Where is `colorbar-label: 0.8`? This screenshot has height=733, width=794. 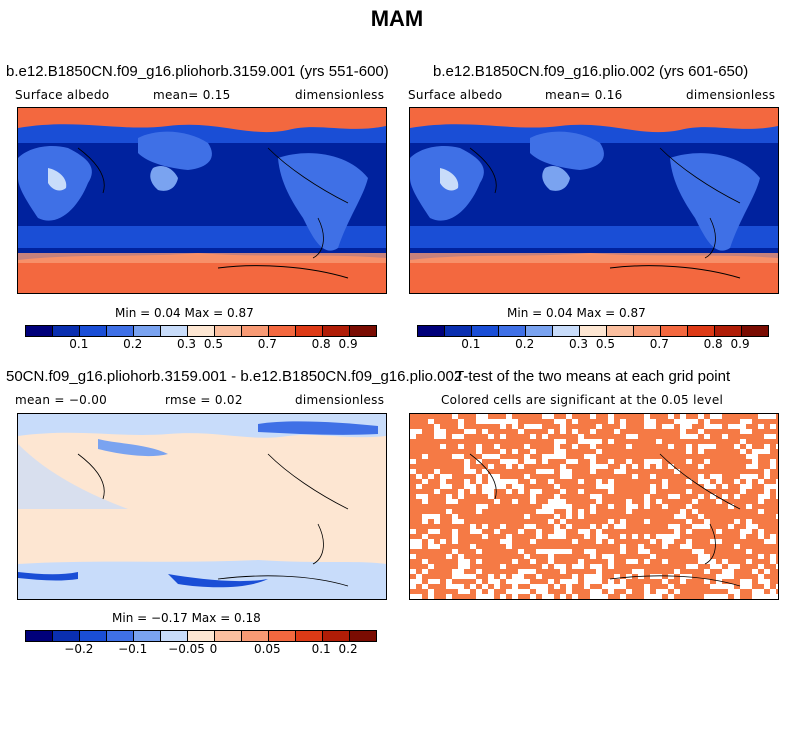
colorbar-label: 0.8 is located at coordinates (713, 344).